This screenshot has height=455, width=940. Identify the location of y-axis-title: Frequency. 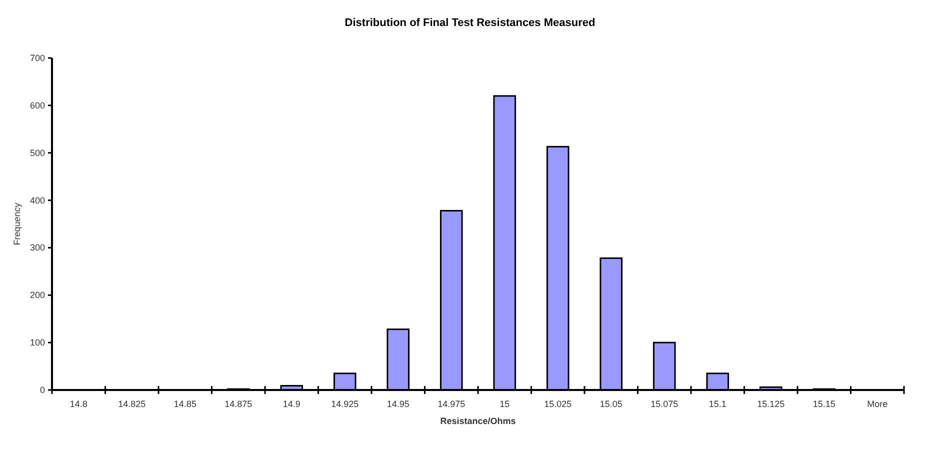
(17, 224).